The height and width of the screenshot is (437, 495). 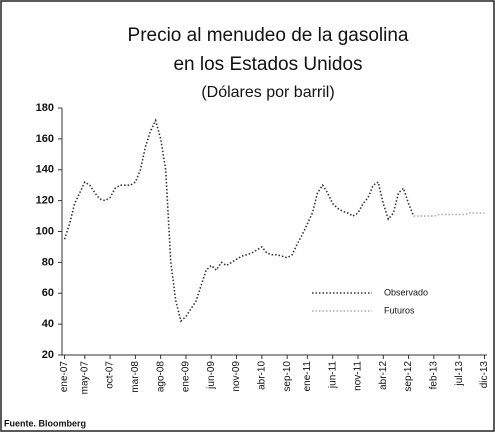 I want to click on y-tick-label: 140, so click(x=45, y=170).